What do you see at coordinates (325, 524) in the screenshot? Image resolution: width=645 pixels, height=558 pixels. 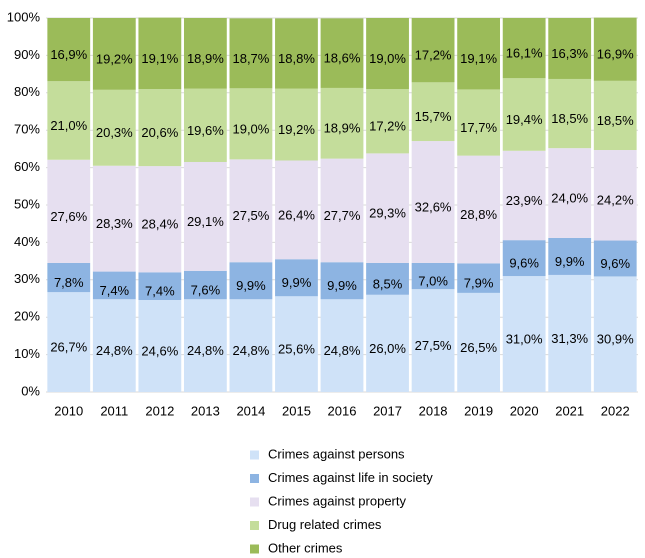 I see `legend-label: Drug related crimes` at bounding box center [325, 524].